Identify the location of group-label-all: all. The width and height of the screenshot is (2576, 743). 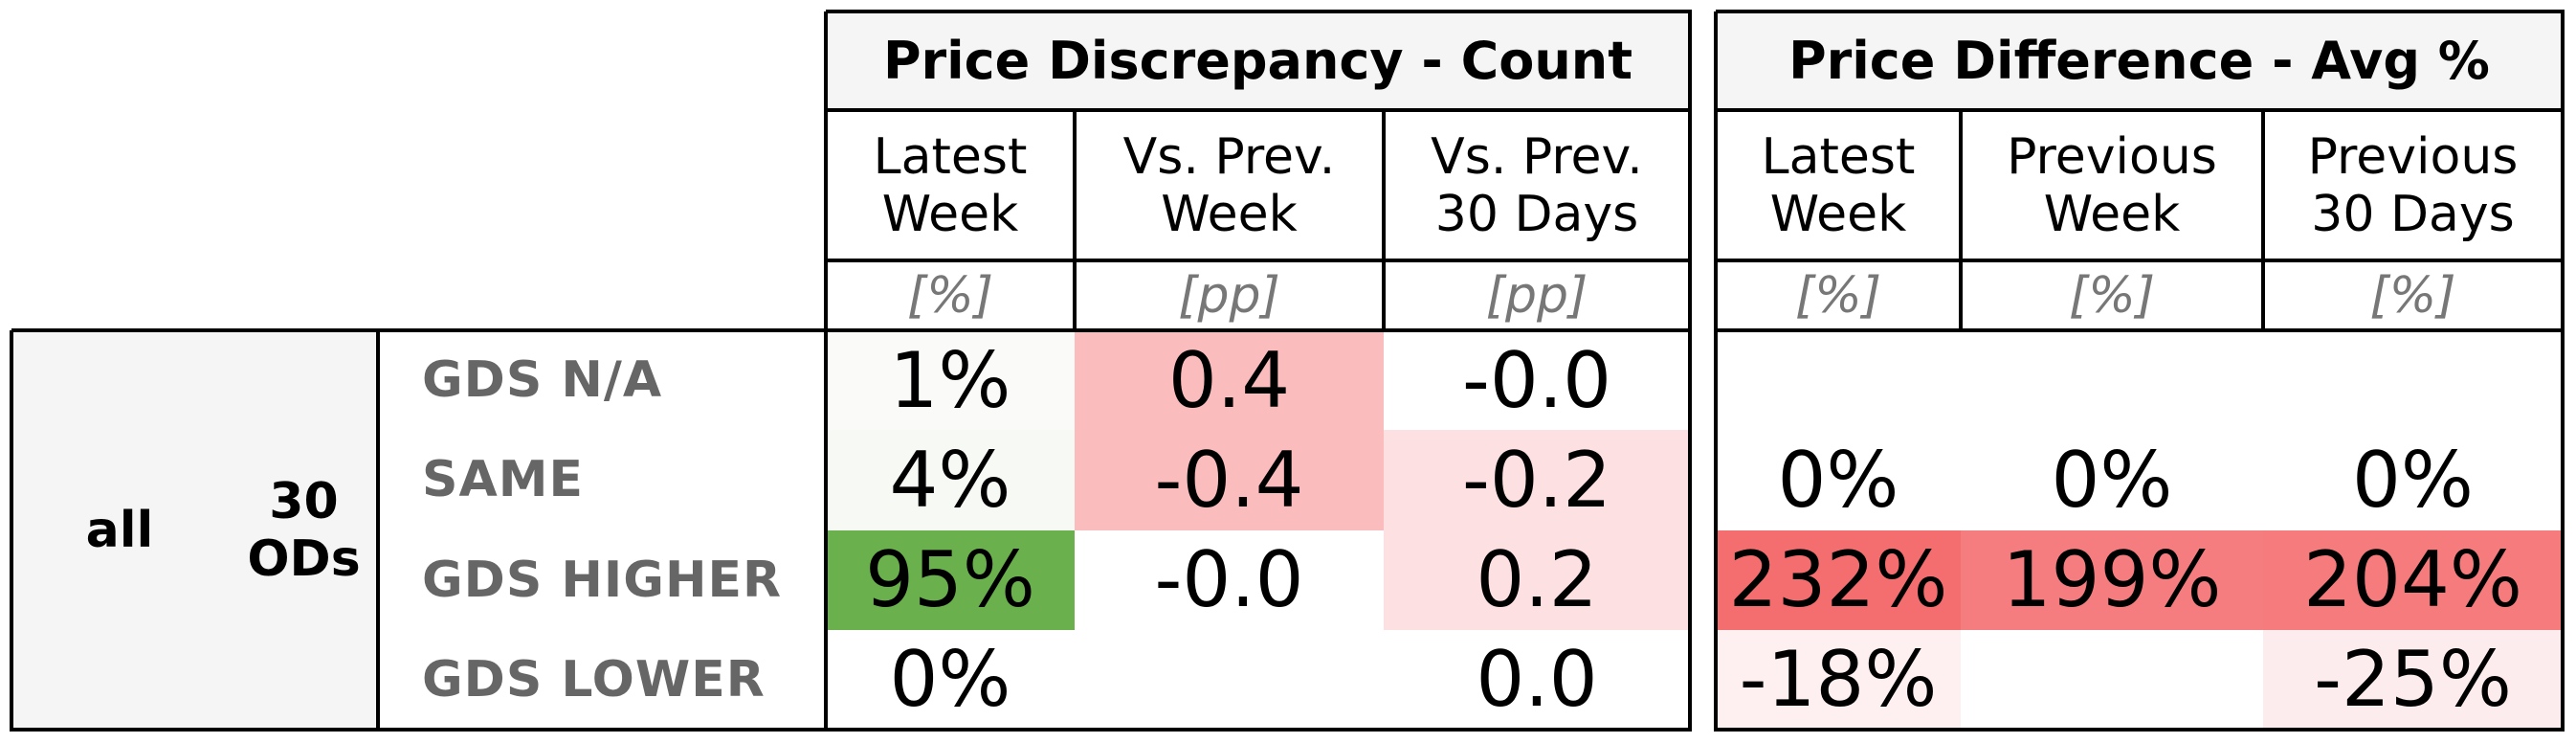
(119, 530).